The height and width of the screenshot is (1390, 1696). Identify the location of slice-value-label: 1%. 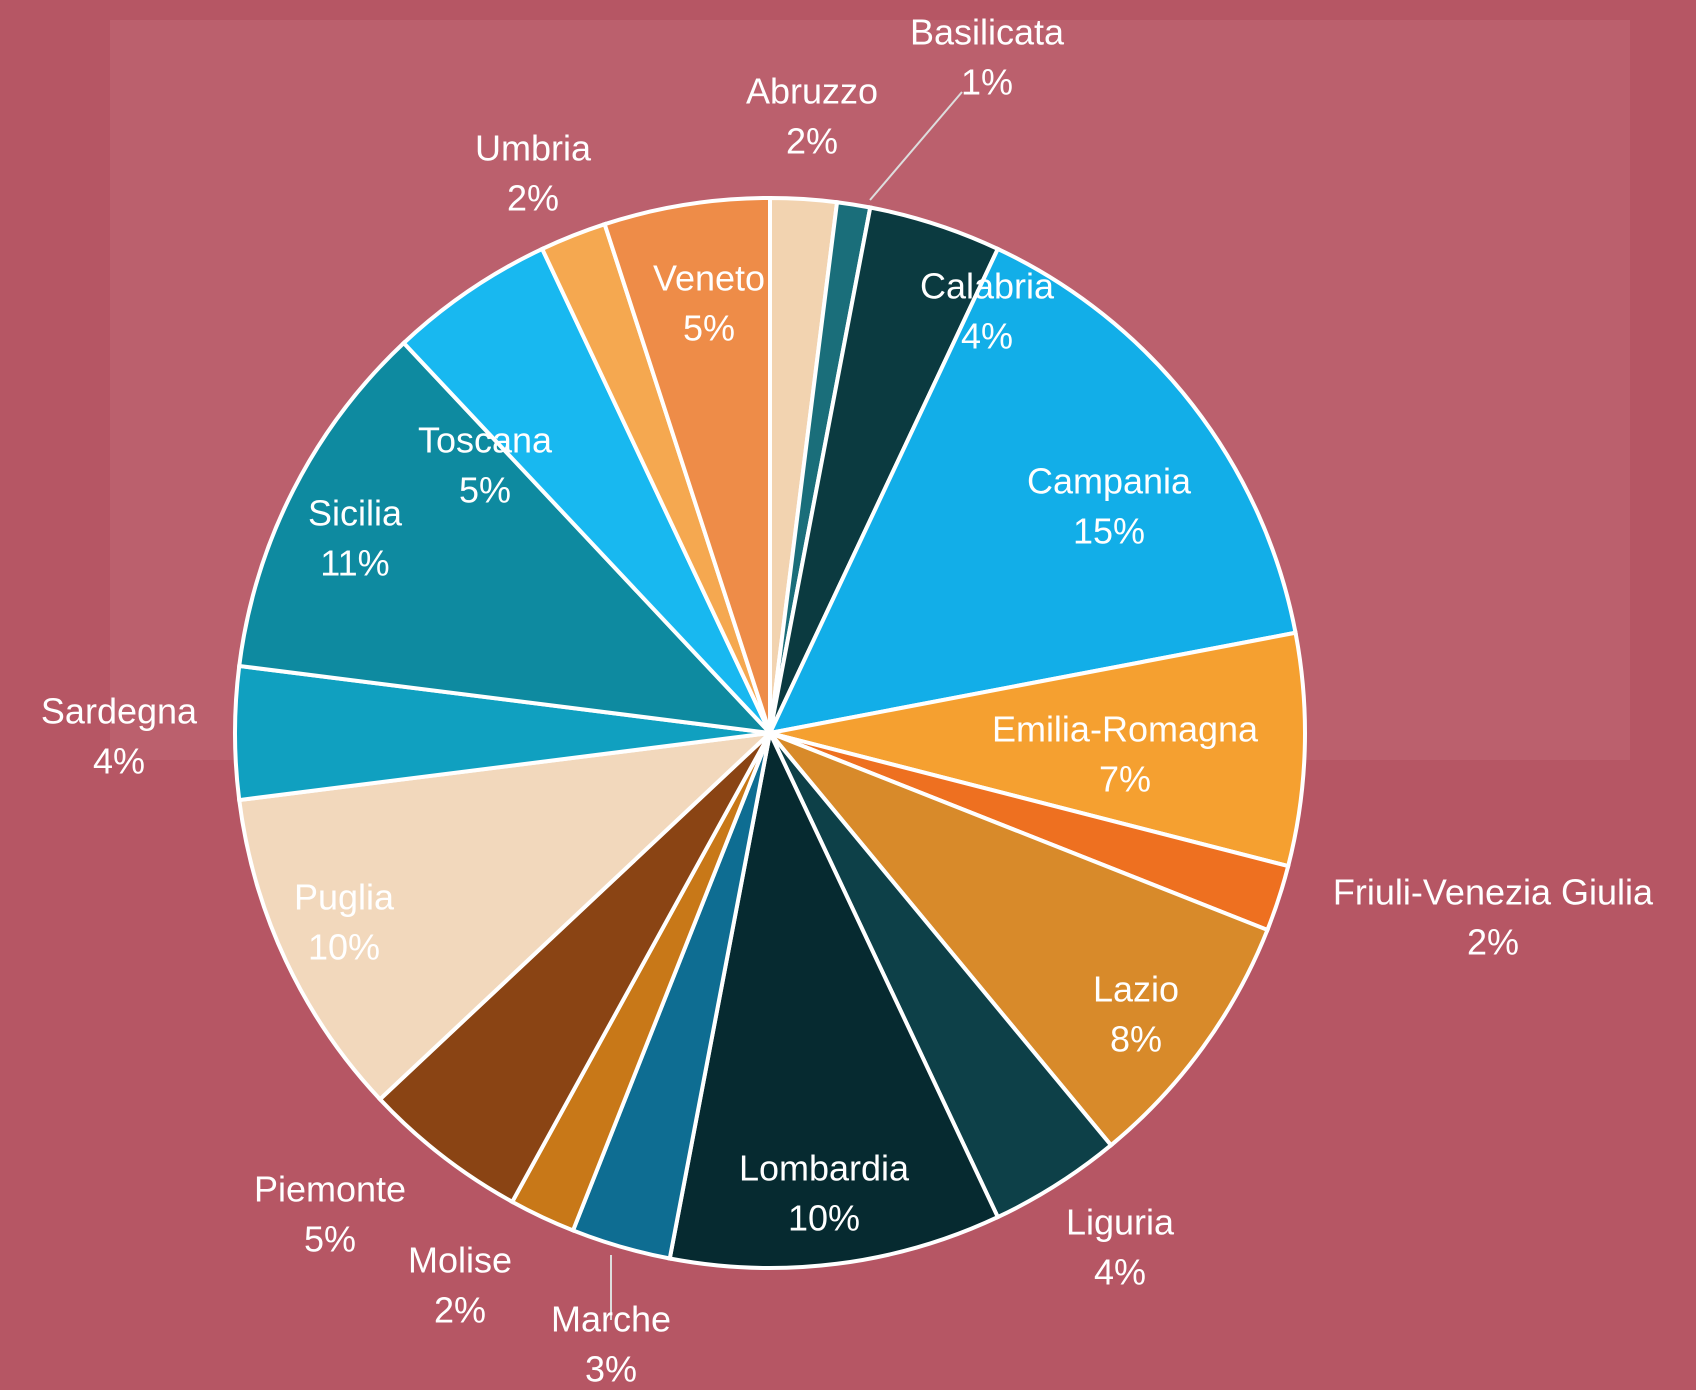
(987, 82).